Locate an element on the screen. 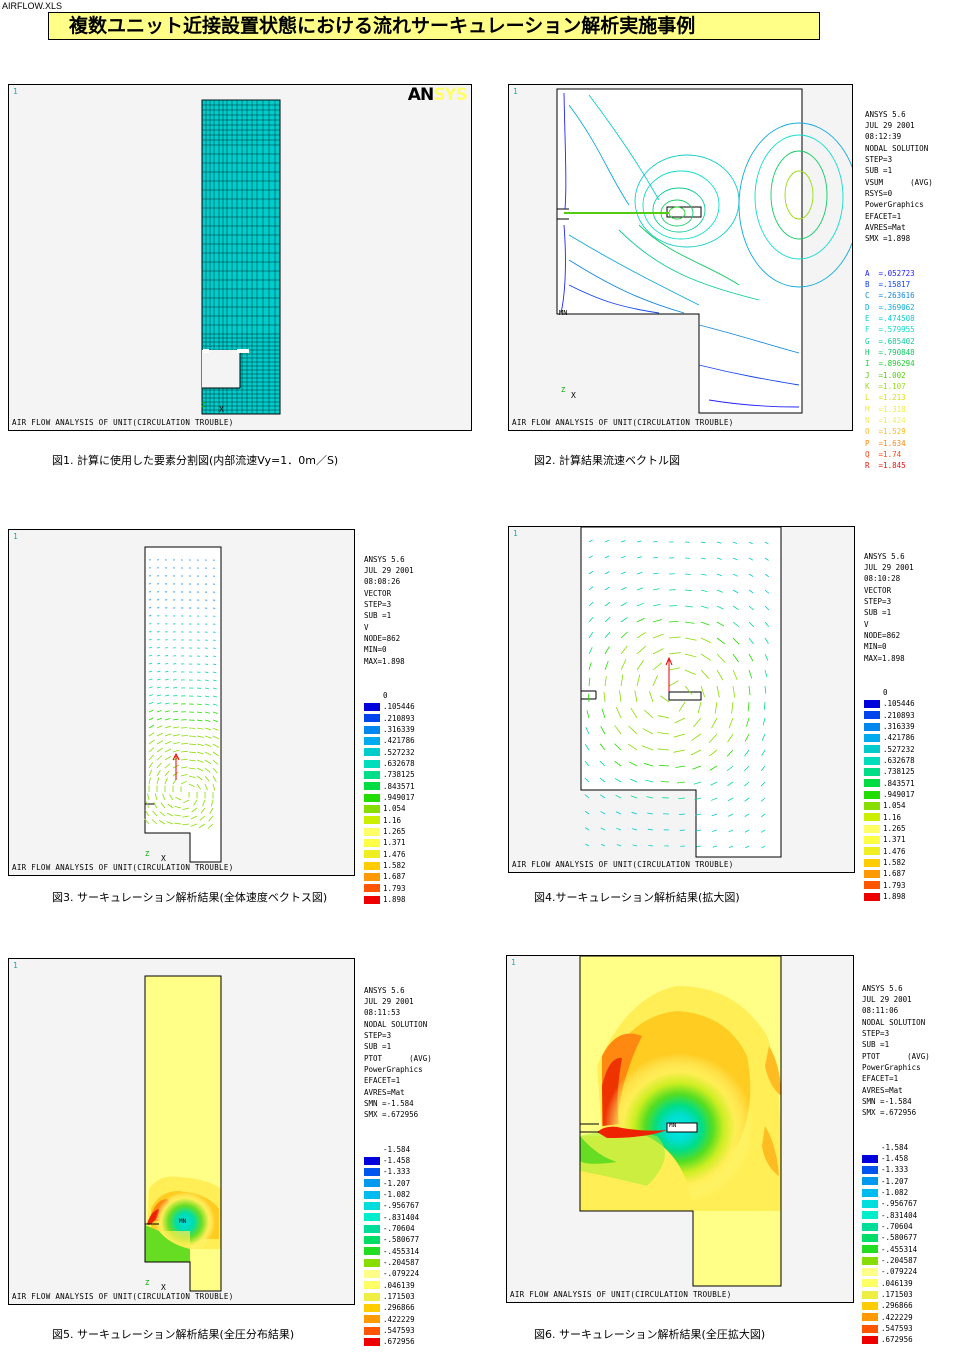  legend-value: .171503 is located at coordinates (897, 1294).